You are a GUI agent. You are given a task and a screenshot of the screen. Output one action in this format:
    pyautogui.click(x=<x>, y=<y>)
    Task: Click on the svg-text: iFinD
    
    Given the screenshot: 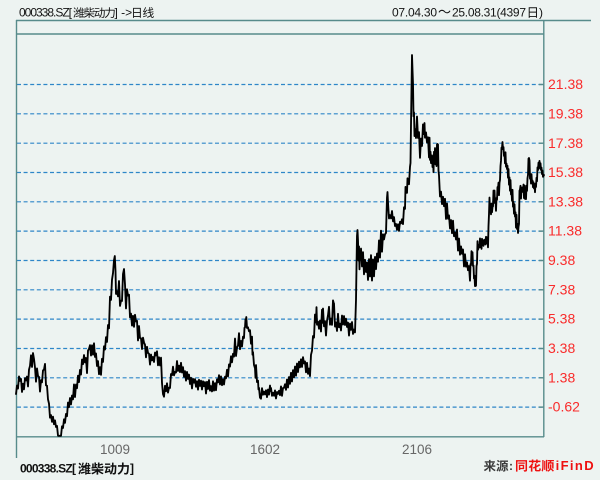 What is the action you would take?
    pyautogui.click(x=575, y=465)
    